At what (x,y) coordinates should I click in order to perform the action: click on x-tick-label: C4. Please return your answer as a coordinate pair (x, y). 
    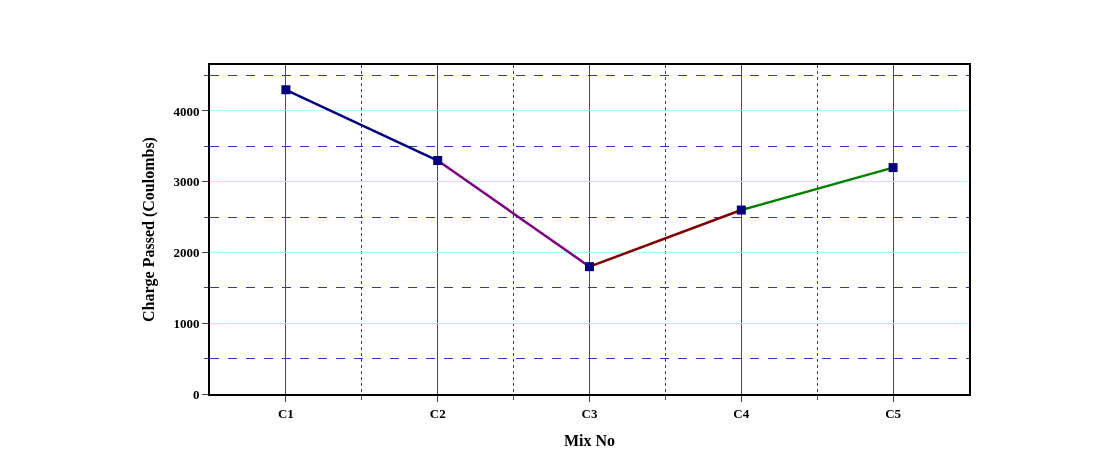
    Looking at the image, I should click on (741, 413).